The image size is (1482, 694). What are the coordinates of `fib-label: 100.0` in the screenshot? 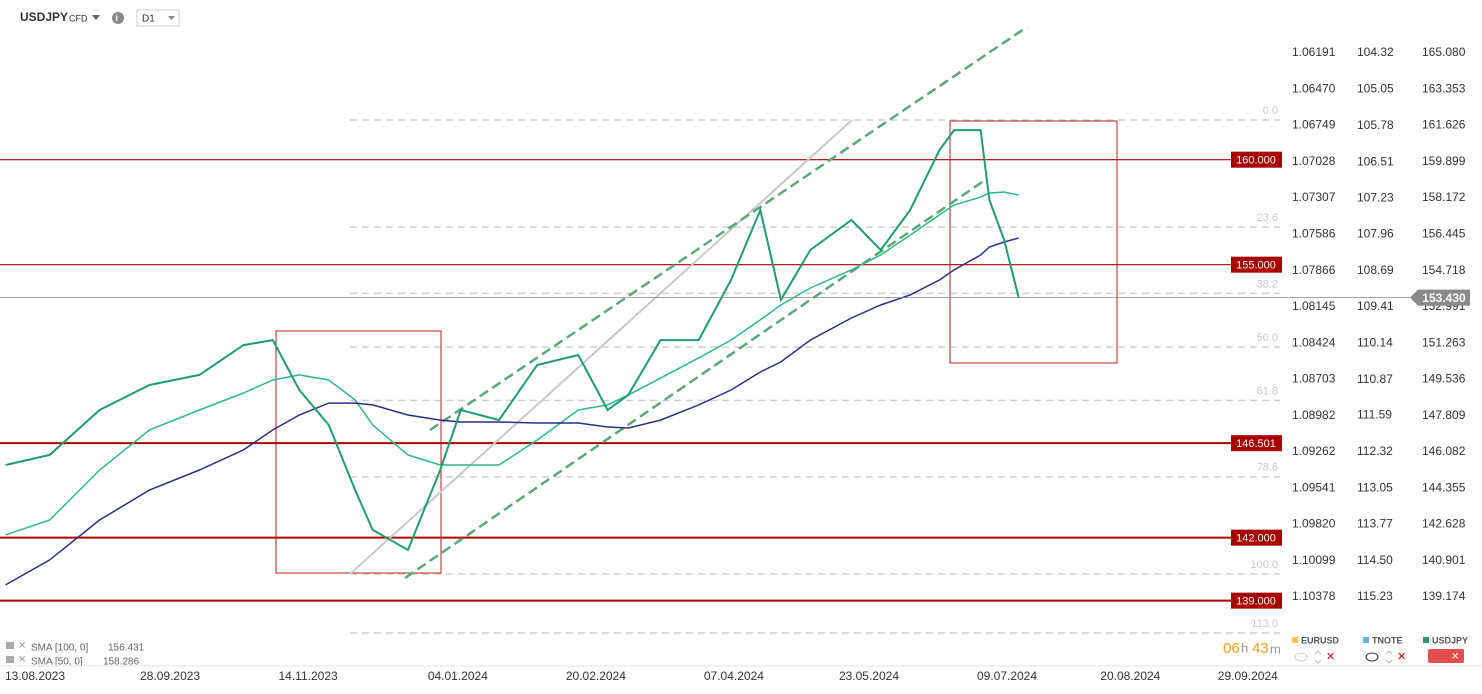 It's located at (1264, 565).